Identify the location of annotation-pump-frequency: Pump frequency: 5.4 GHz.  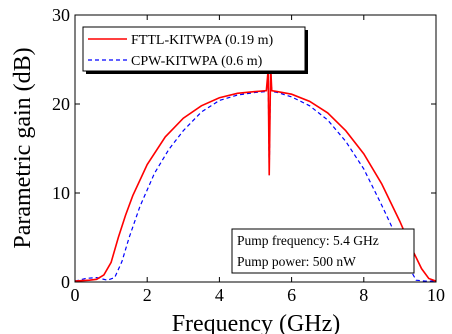
(308, 240).